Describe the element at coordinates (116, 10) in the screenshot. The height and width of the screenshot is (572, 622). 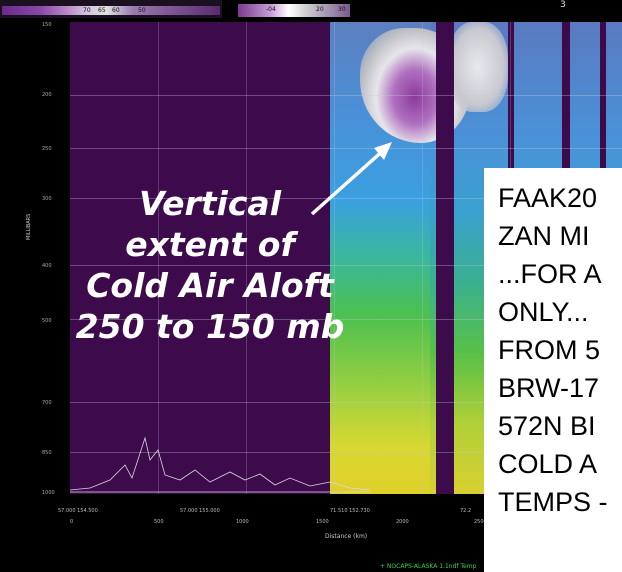
I see `colorbar-tick: 60` at that location.